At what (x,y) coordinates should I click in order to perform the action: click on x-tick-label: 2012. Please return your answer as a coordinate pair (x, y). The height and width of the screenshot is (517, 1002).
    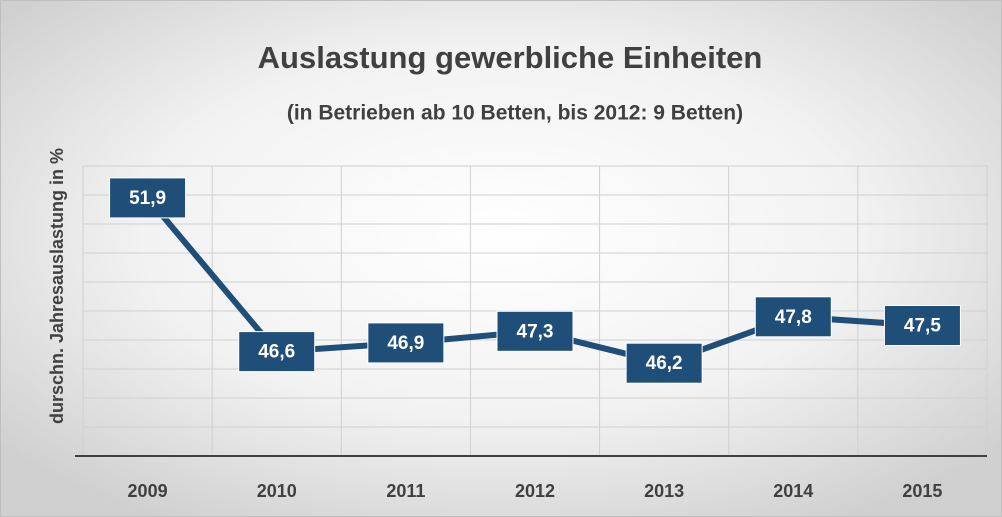
    Looking at the image, I should click on (535, 491).